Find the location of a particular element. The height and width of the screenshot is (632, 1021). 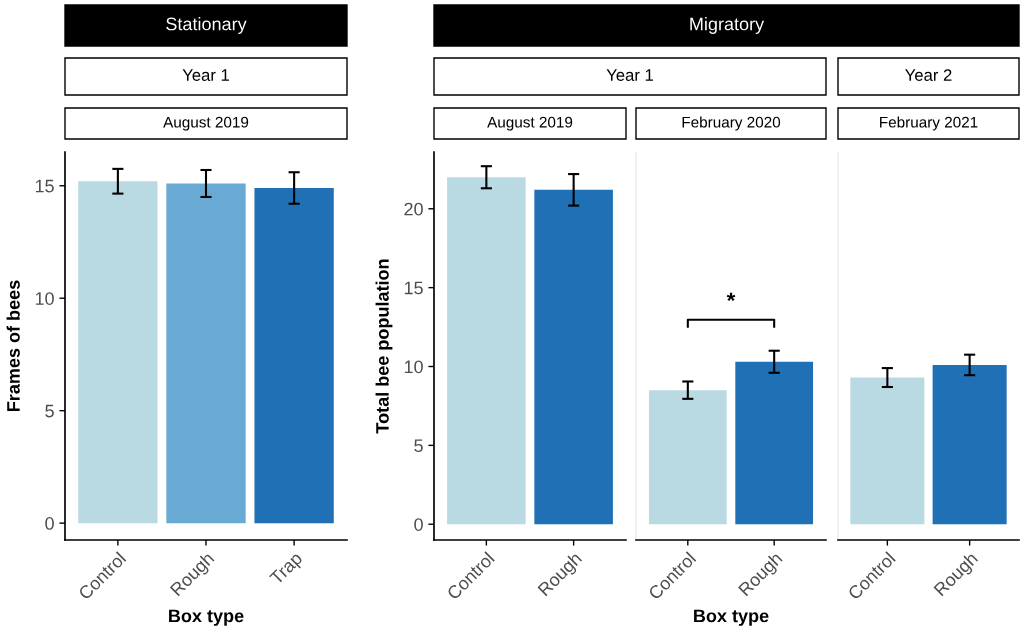

chart-title: February 2021 is located at coordinates (929, 123).